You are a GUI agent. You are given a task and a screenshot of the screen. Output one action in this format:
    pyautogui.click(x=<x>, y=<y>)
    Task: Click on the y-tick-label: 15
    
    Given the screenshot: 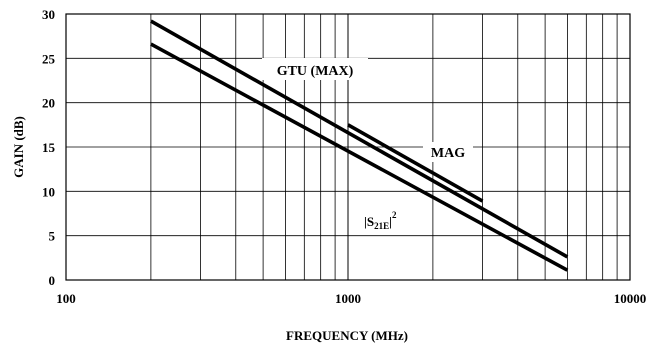 What is the action you would take?
    pyautogui.click(x=49, y=147)
    